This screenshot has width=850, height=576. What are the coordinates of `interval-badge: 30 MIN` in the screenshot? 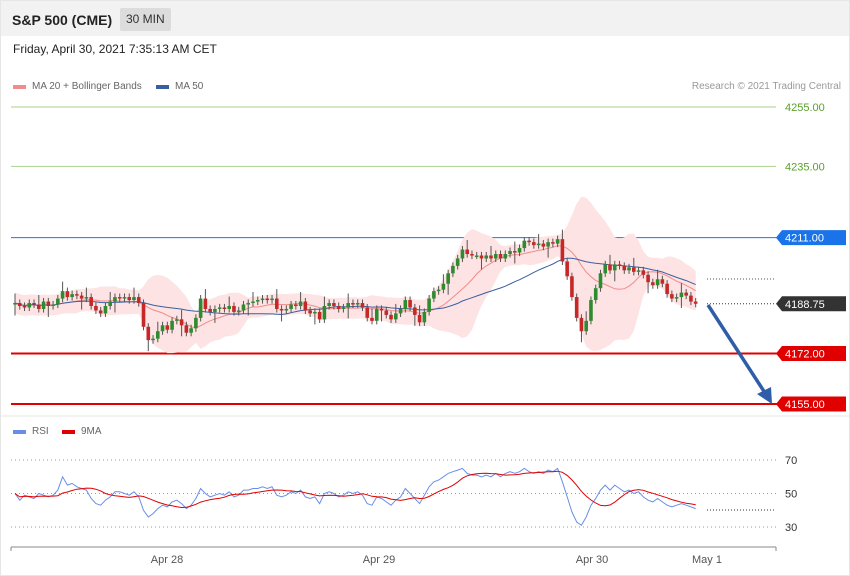 It's located at (145, 19).